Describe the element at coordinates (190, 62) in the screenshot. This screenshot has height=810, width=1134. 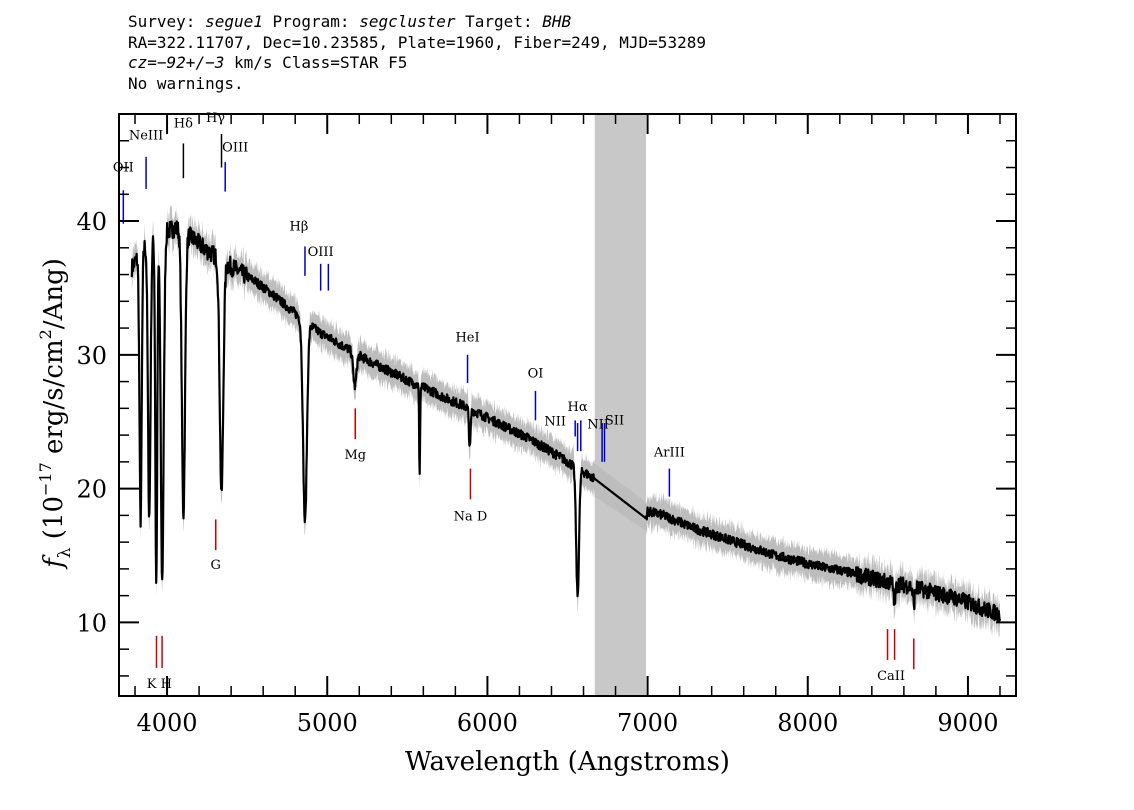
I see `cz-value: −92+/−3` at that location.